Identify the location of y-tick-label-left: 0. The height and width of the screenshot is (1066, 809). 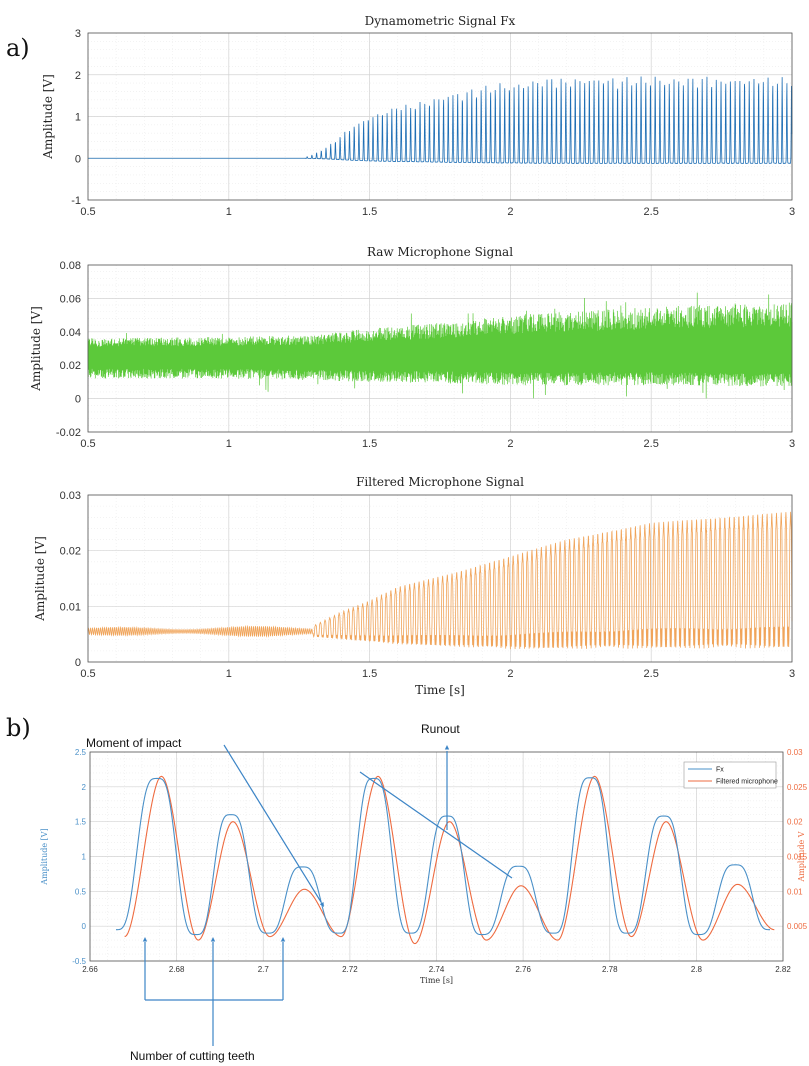
(84, 926).